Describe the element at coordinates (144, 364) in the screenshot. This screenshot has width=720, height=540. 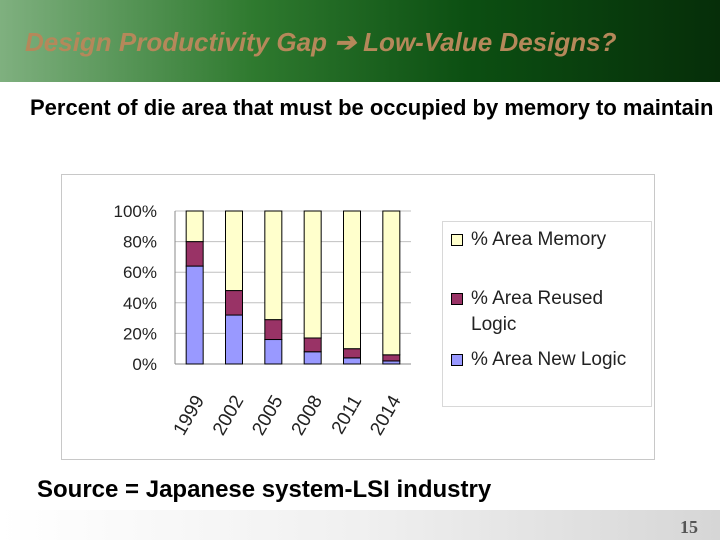
I see `y-tick-label: 0%` at that location.